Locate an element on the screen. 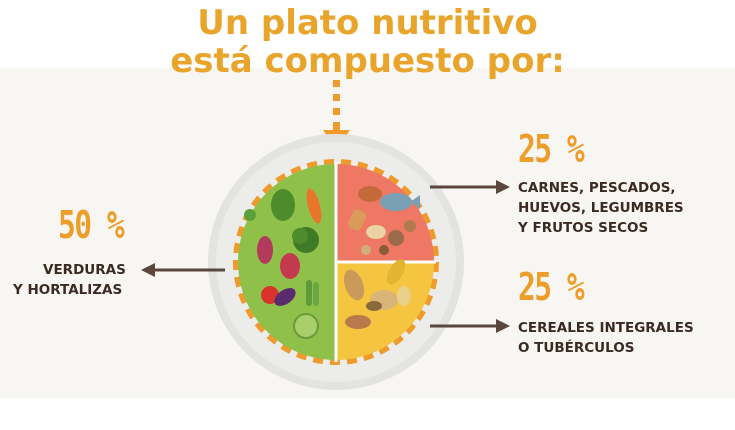 The image size is (735, 430). arrow-to-cereales is located at coordinates (470, 326).